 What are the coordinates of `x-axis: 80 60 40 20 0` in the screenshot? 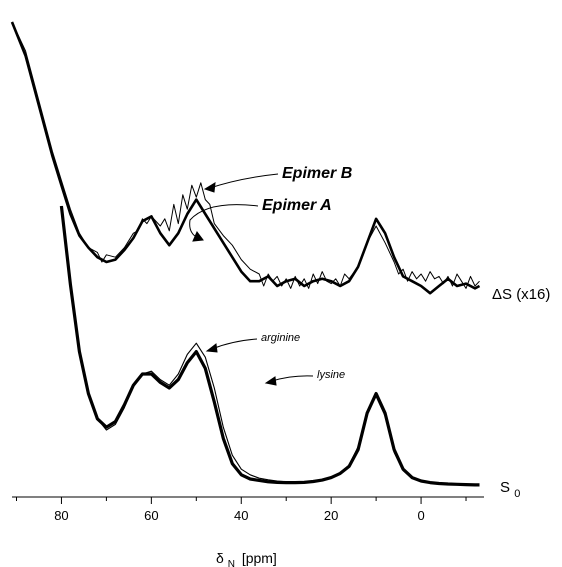 It's located at (248, 509).